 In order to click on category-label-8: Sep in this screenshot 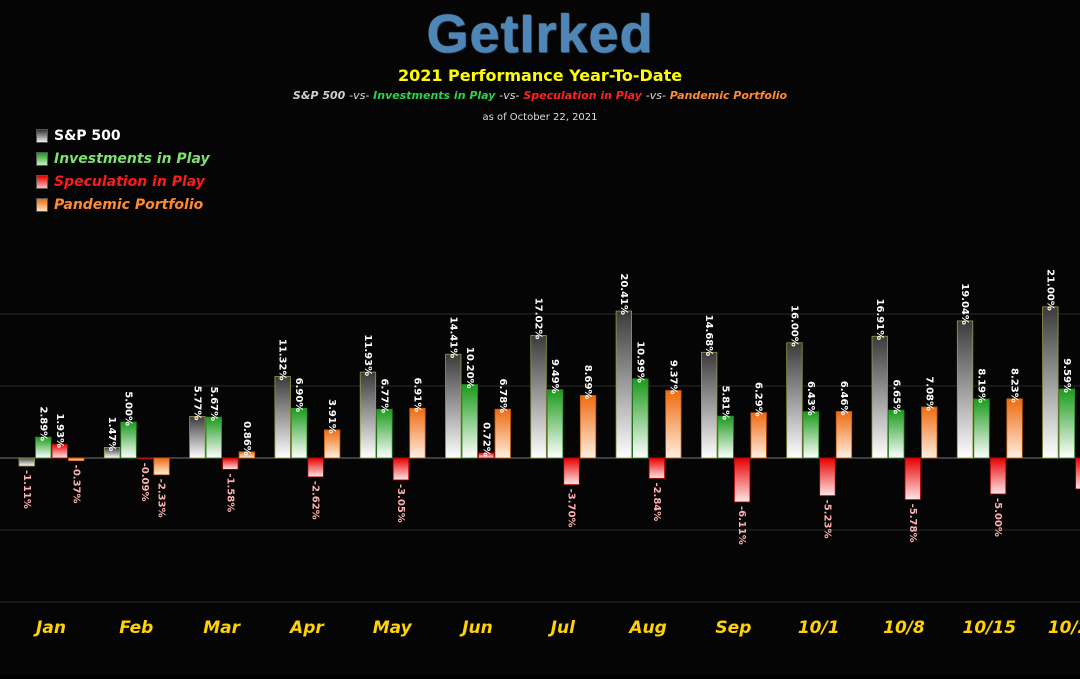, I will do `click(733, 628)`.